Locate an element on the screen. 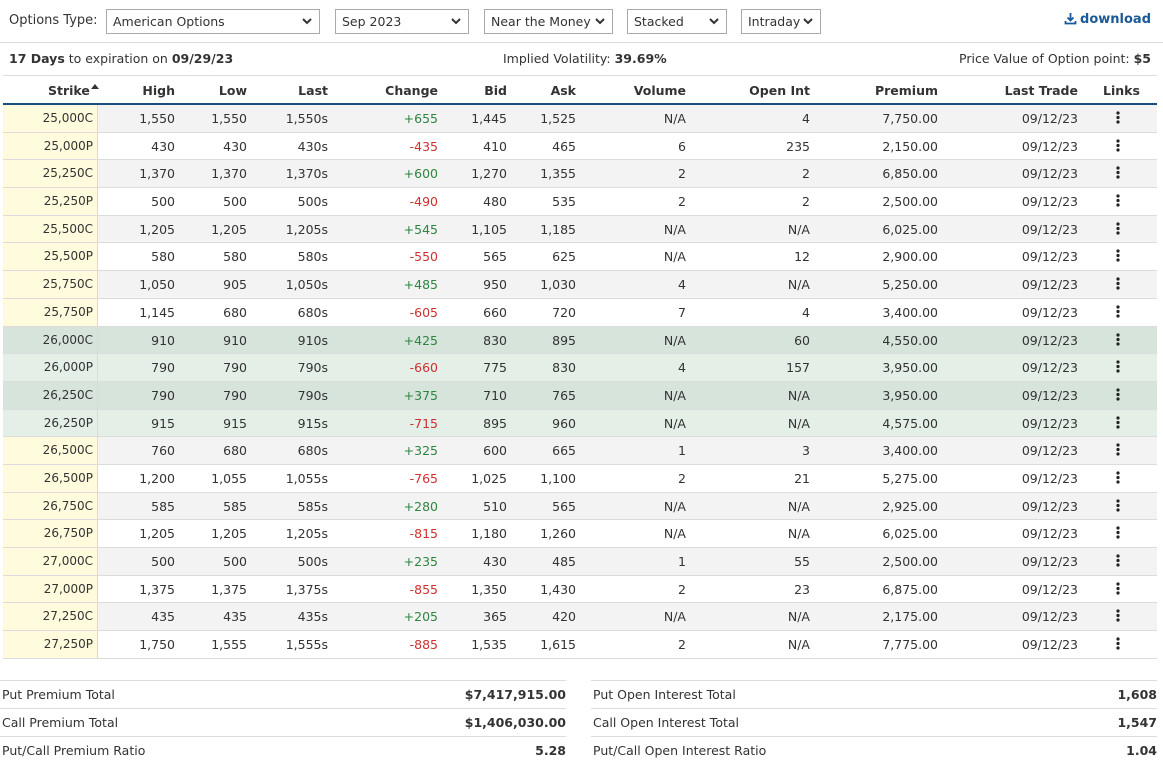 The height and width of the screenshot is (764, 1163). volume-column-header: Volume is located at coordinates (659, 90).